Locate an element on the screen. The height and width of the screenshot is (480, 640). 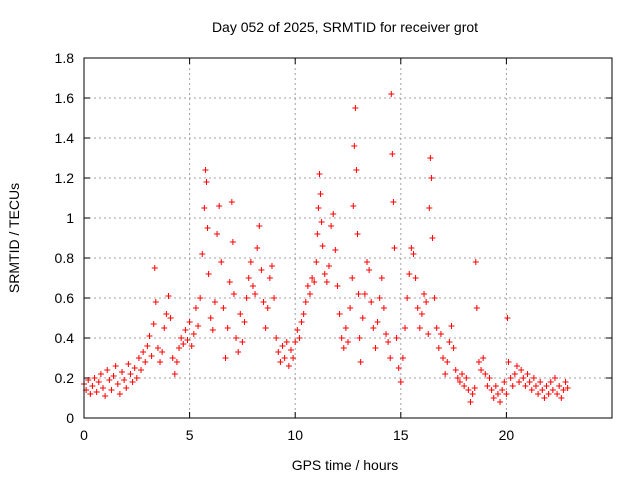
y-tick-label: 1.2 is located at coordinates (65, 178).